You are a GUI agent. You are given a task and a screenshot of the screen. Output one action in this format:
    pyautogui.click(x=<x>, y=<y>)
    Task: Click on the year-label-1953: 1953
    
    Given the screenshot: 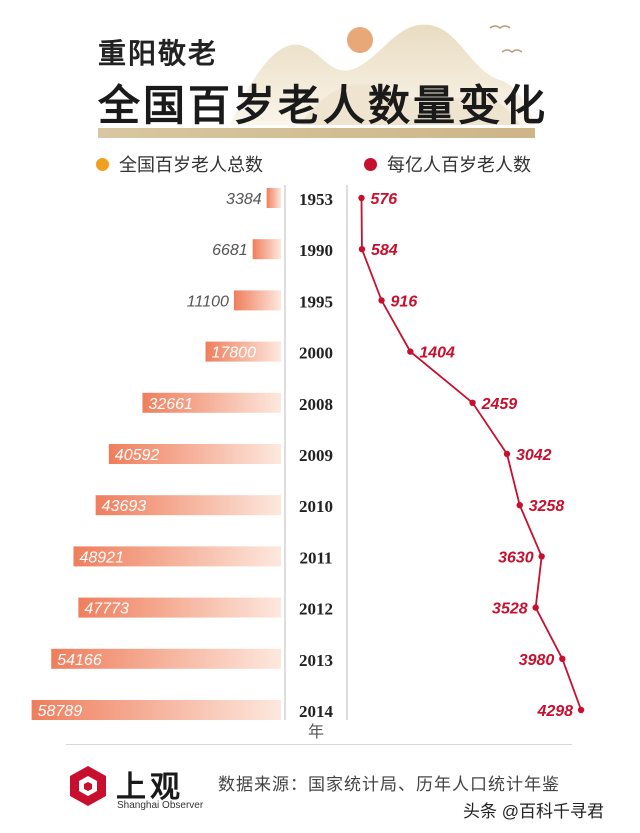 What is the action you would take?
    pyautogui.click(x=316, y=199)
    